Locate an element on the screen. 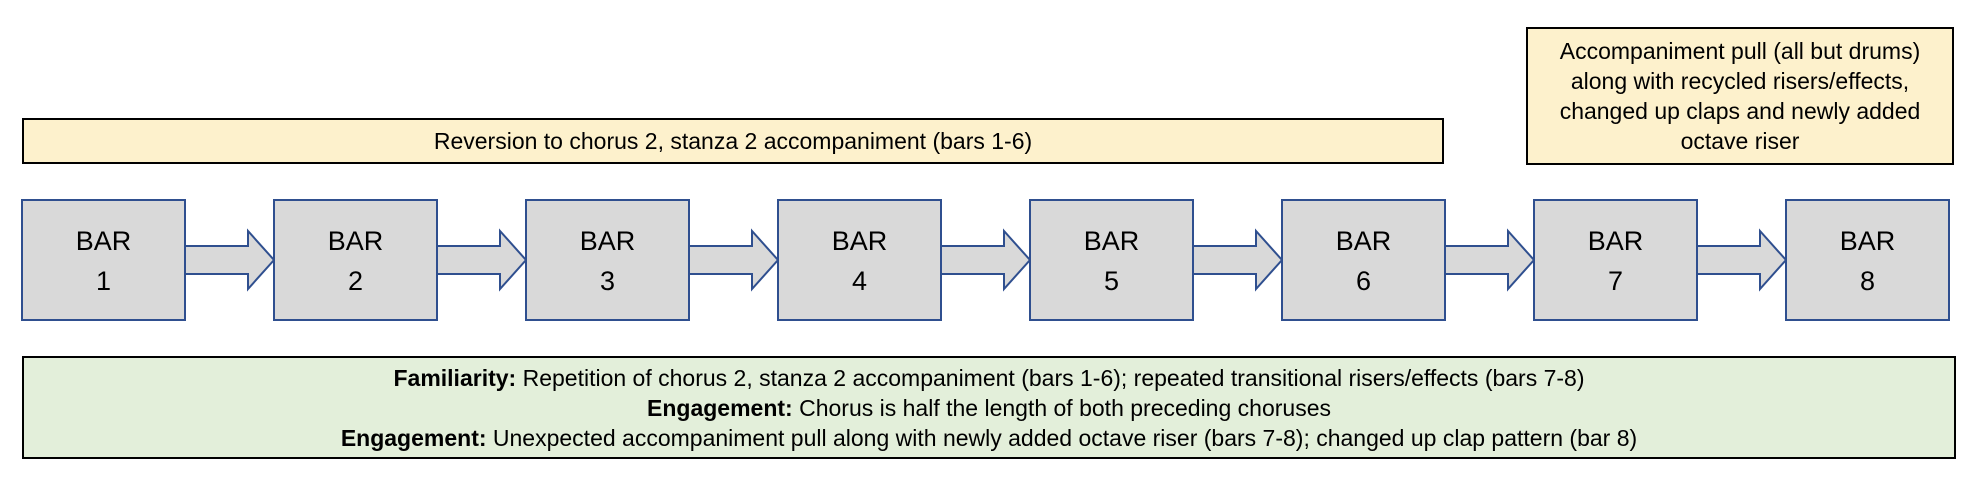 The width and height of the screenshot is (1976, 490). bar-number: 7 is located at coordinates (1615, 281).